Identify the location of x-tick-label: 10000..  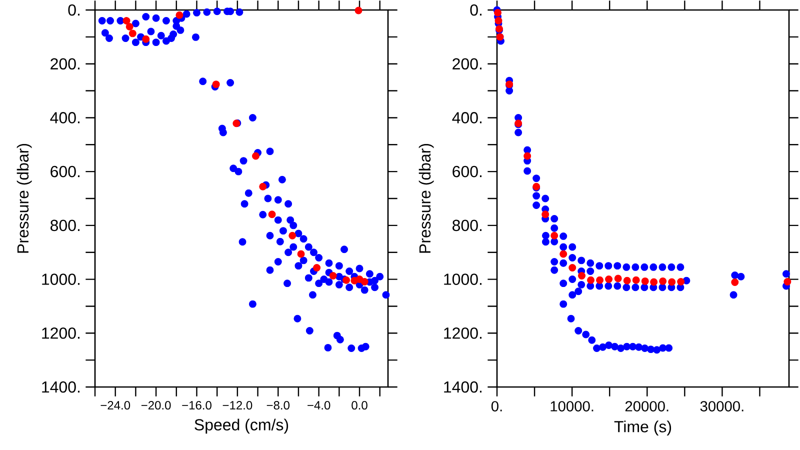
(572, 406).